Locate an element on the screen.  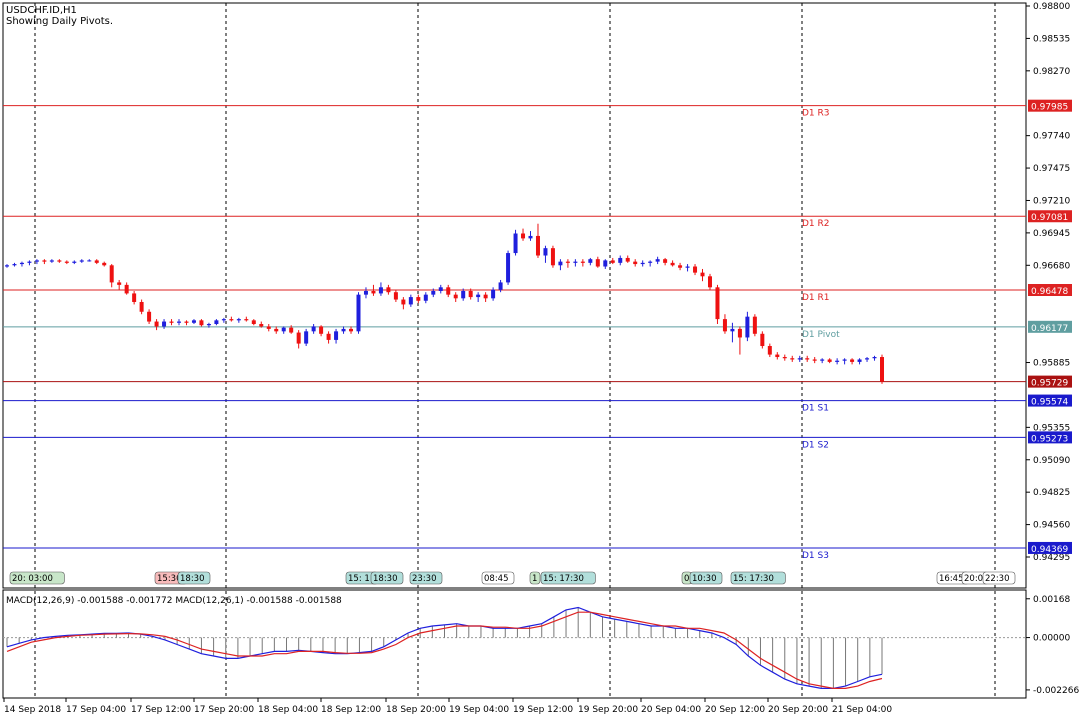
pivot-label: D1 R3 is located at coordinates (816, 114).